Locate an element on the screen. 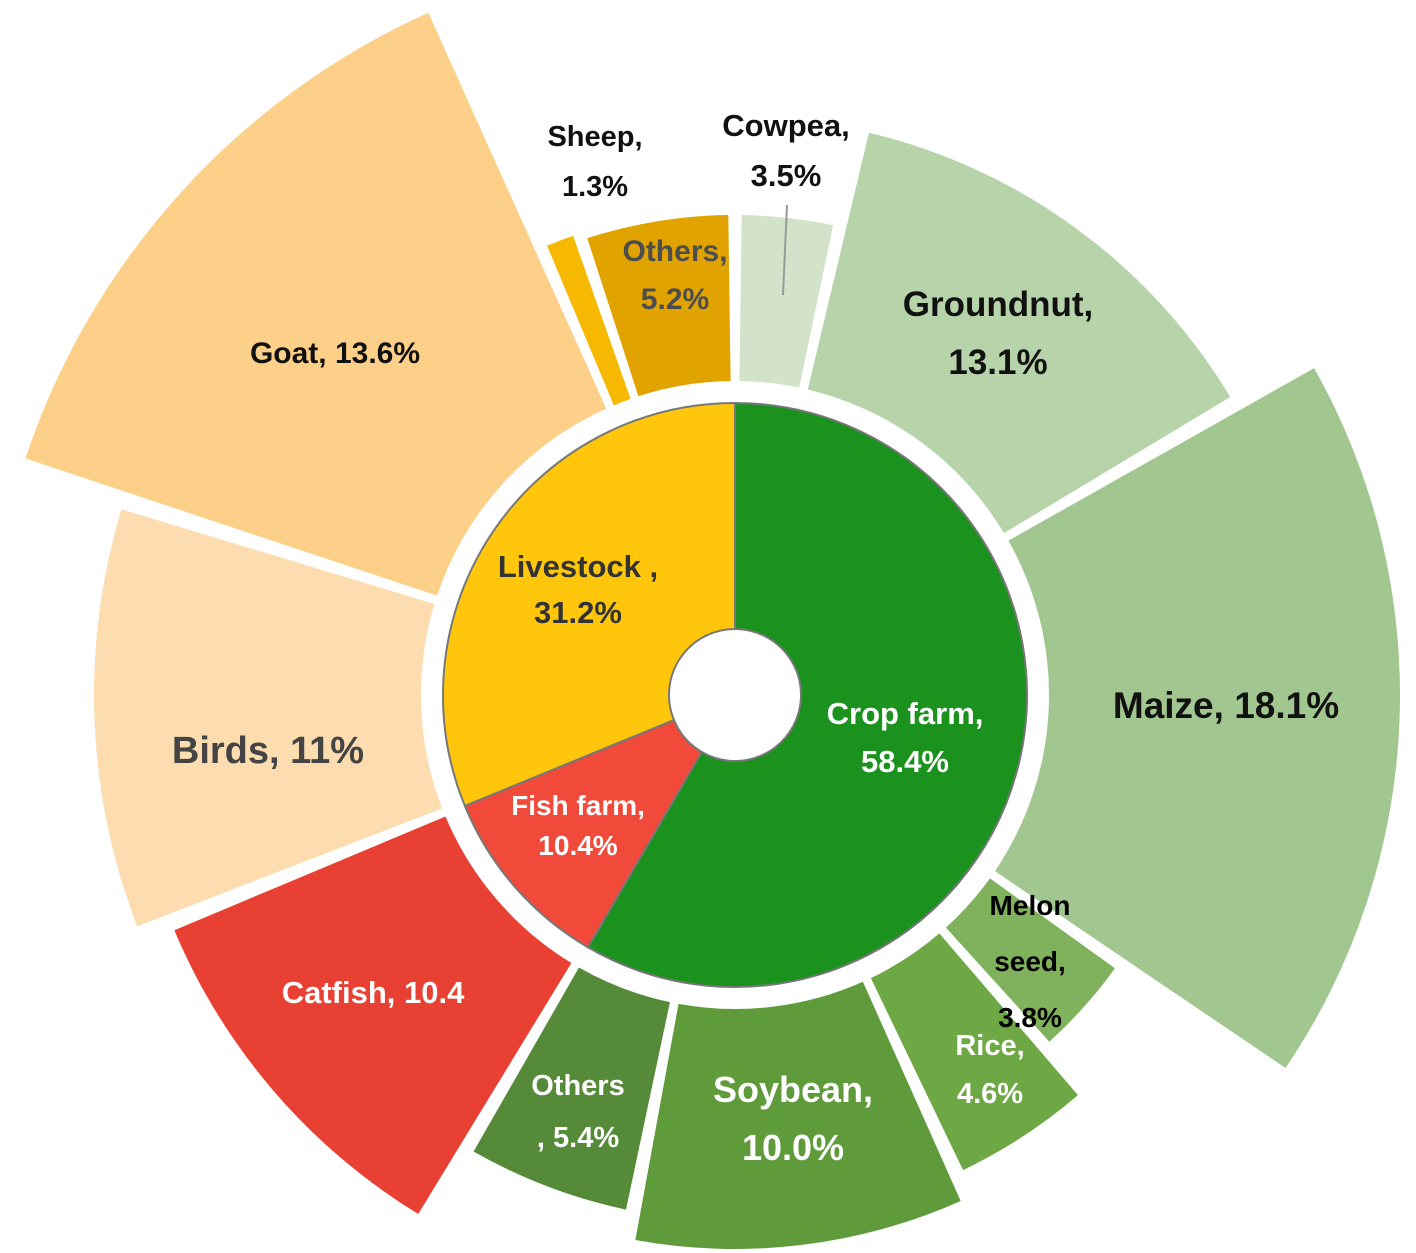 This screenshot has height=1253, width=1416. inner-segment-fish-farm is located at coordinates (583, 833).